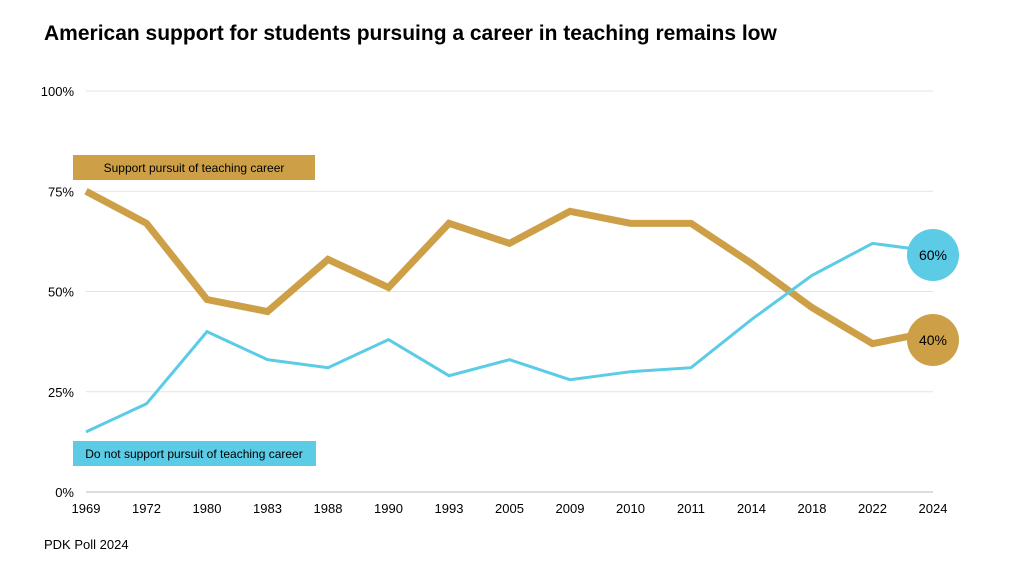  Describe the element at coordinates (388, 508) in the screenshot. I see `x-tick-label: 1990` at that location.